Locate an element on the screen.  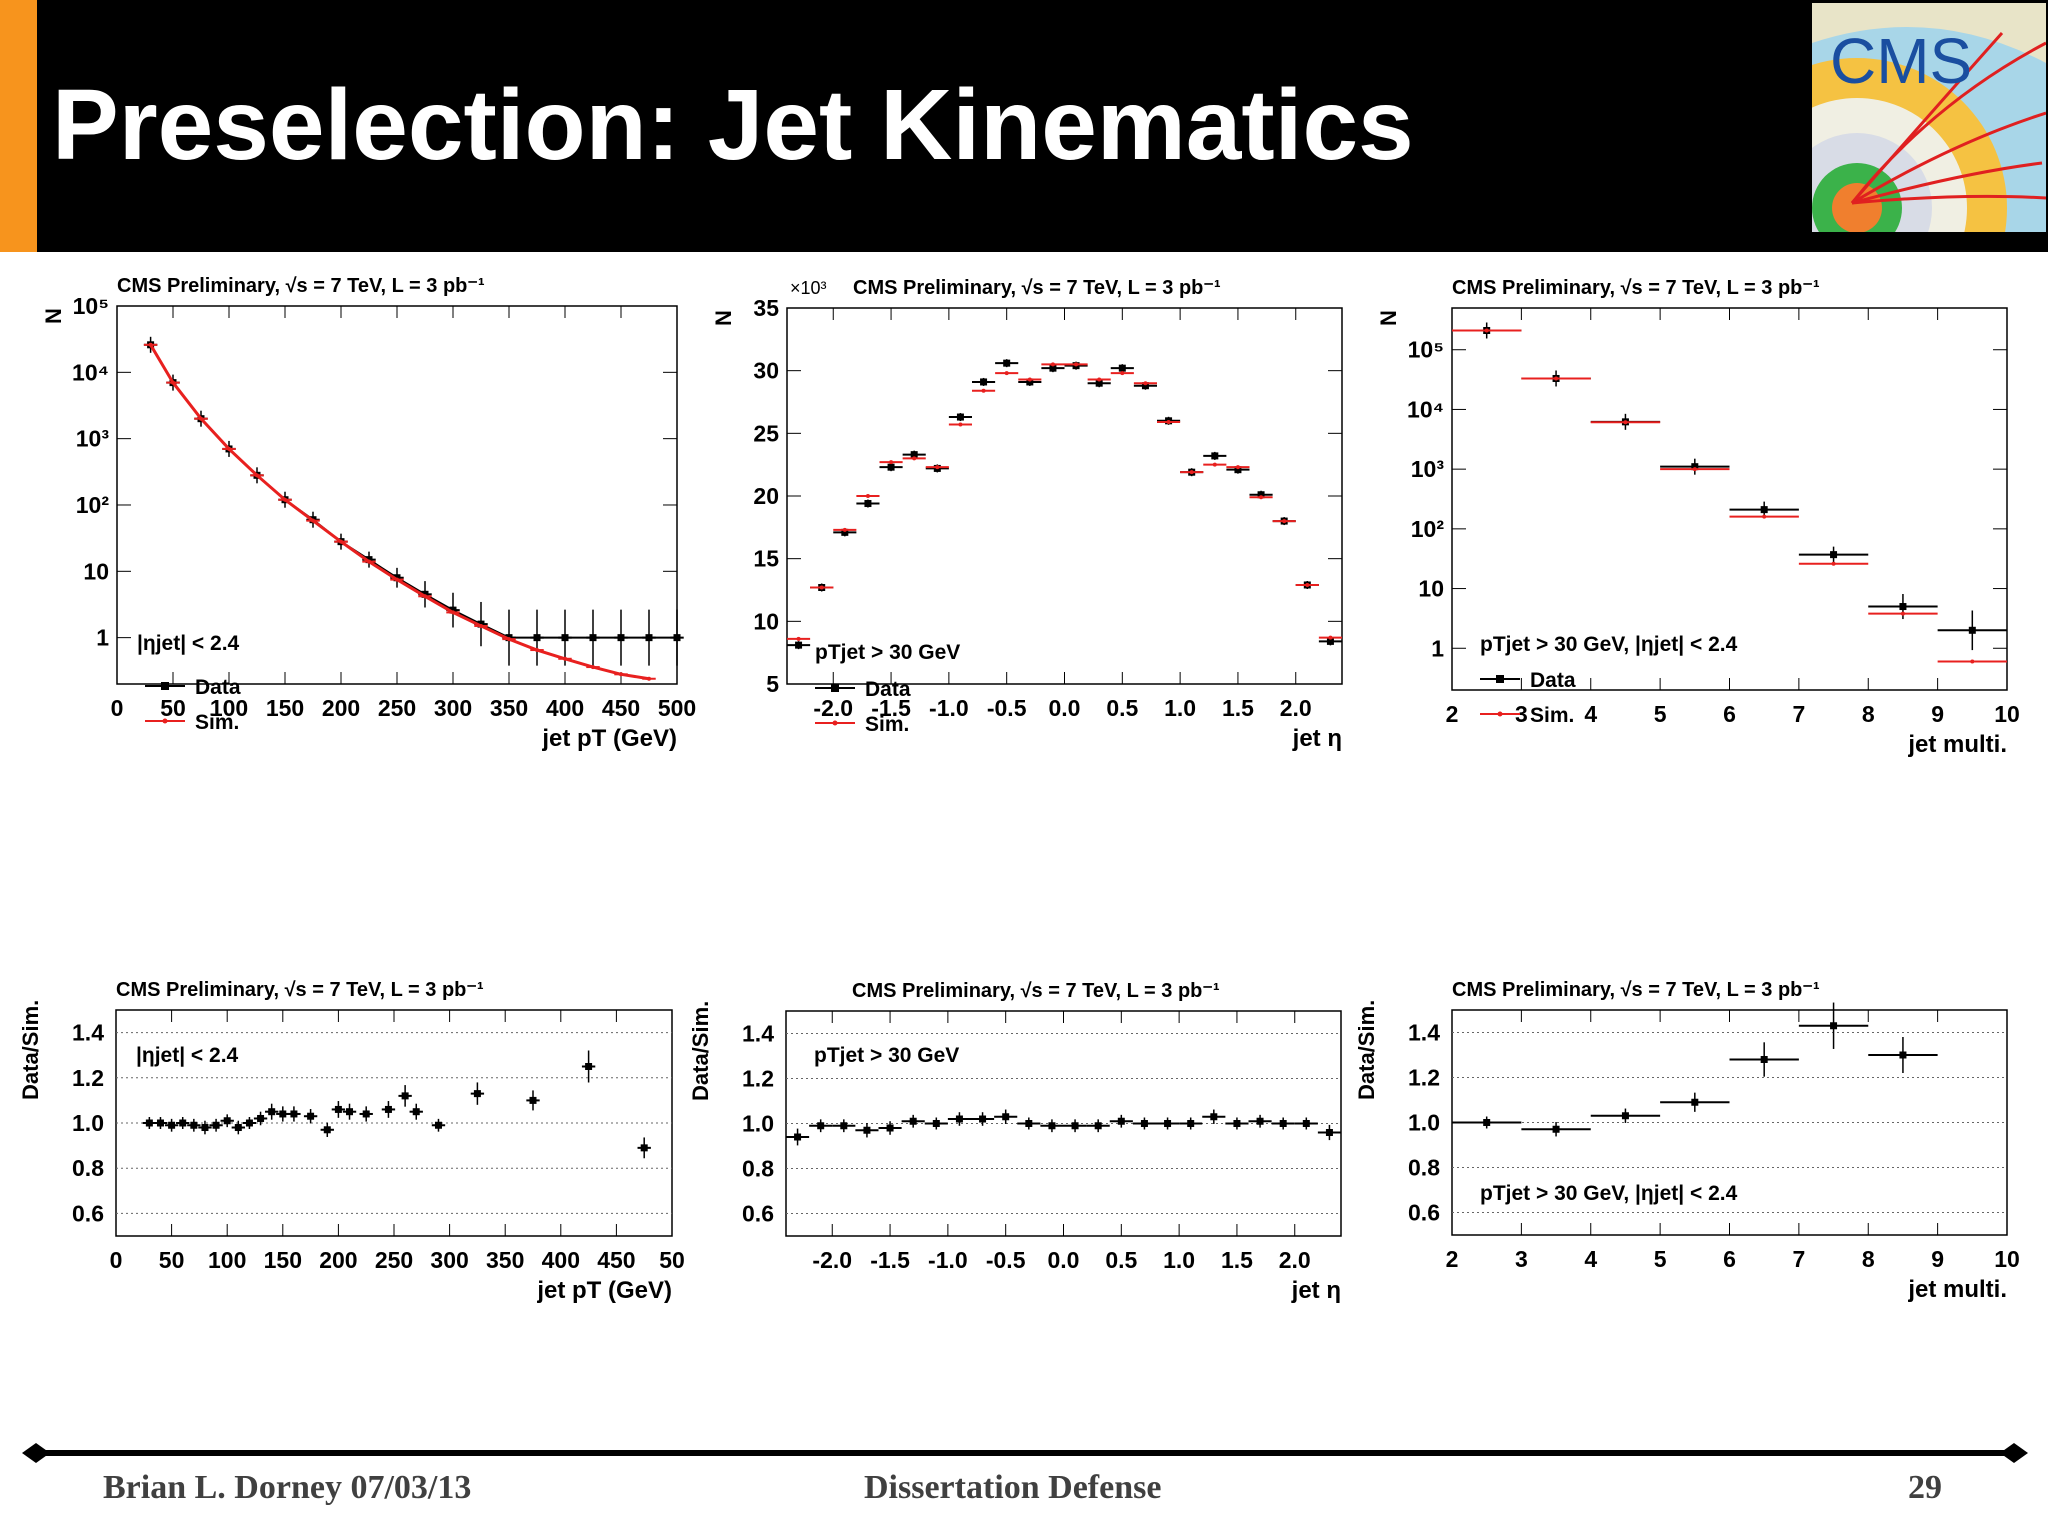
chart-annotation: pTjet > 30 GeV is located at coordinates (887, 652).